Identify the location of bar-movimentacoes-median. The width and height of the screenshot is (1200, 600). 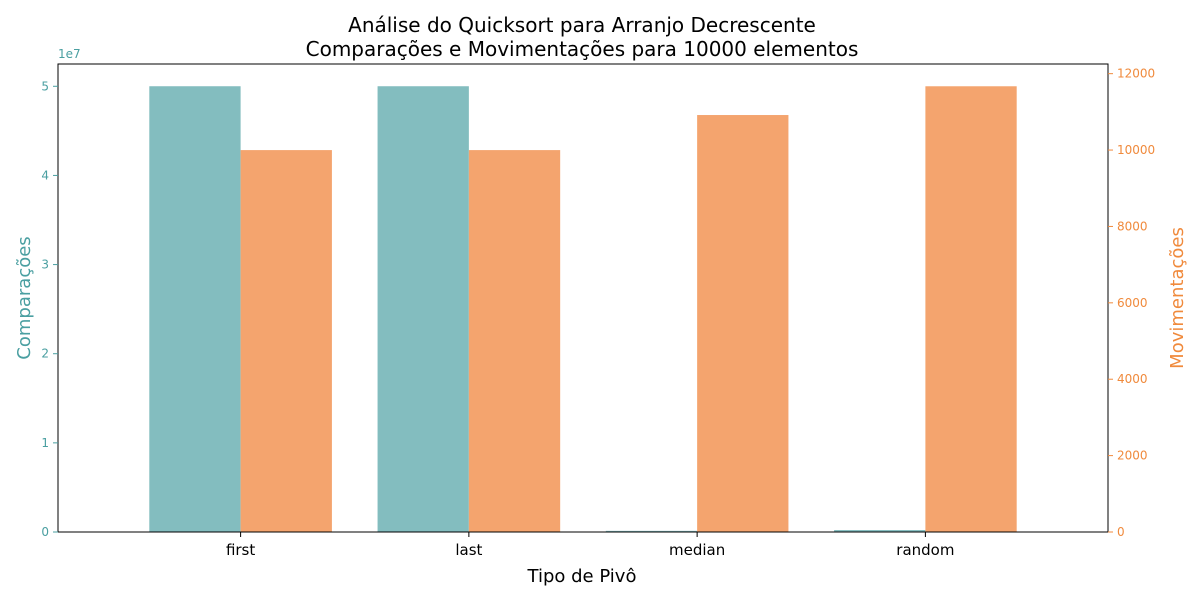
(743, 323).